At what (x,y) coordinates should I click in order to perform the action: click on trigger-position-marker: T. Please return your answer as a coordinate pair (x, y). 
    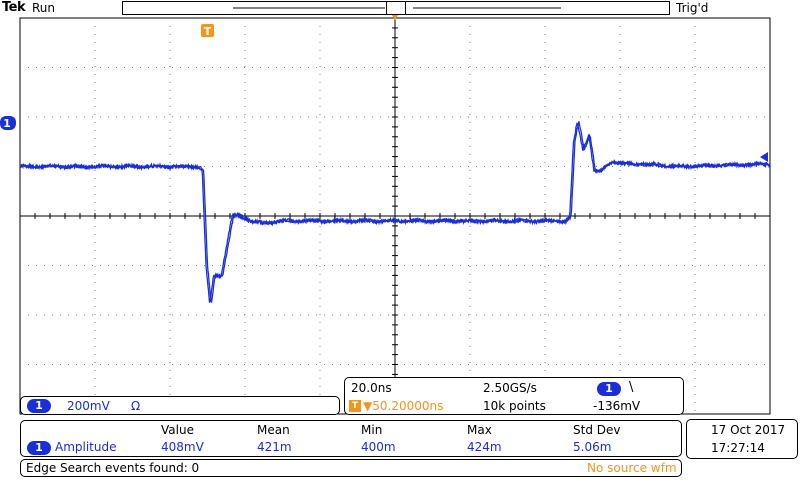
    Looking at the image, I should click on (207, 31).